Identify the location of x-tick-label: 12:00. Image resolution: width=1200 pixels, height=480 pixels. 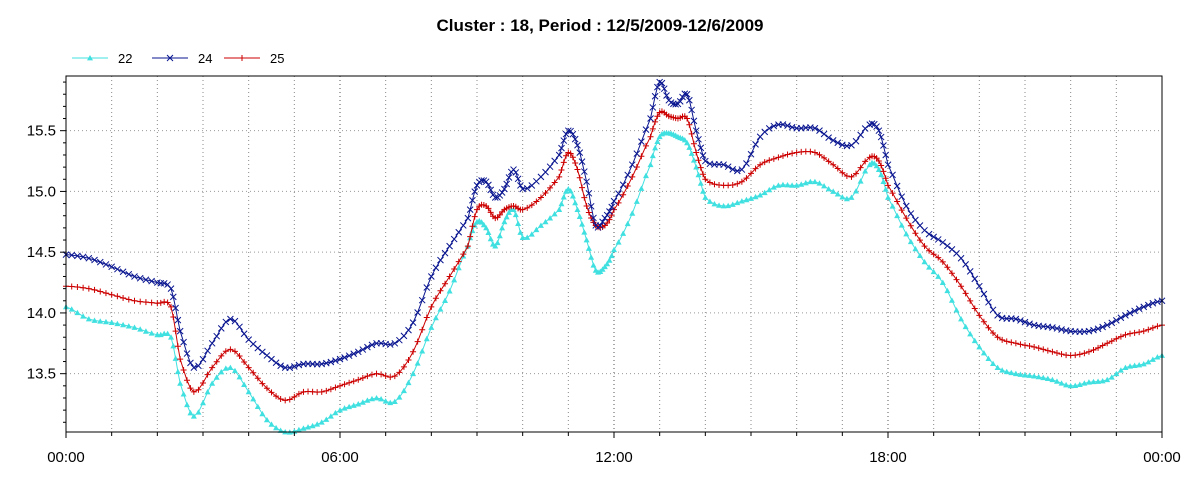
(614, 457).